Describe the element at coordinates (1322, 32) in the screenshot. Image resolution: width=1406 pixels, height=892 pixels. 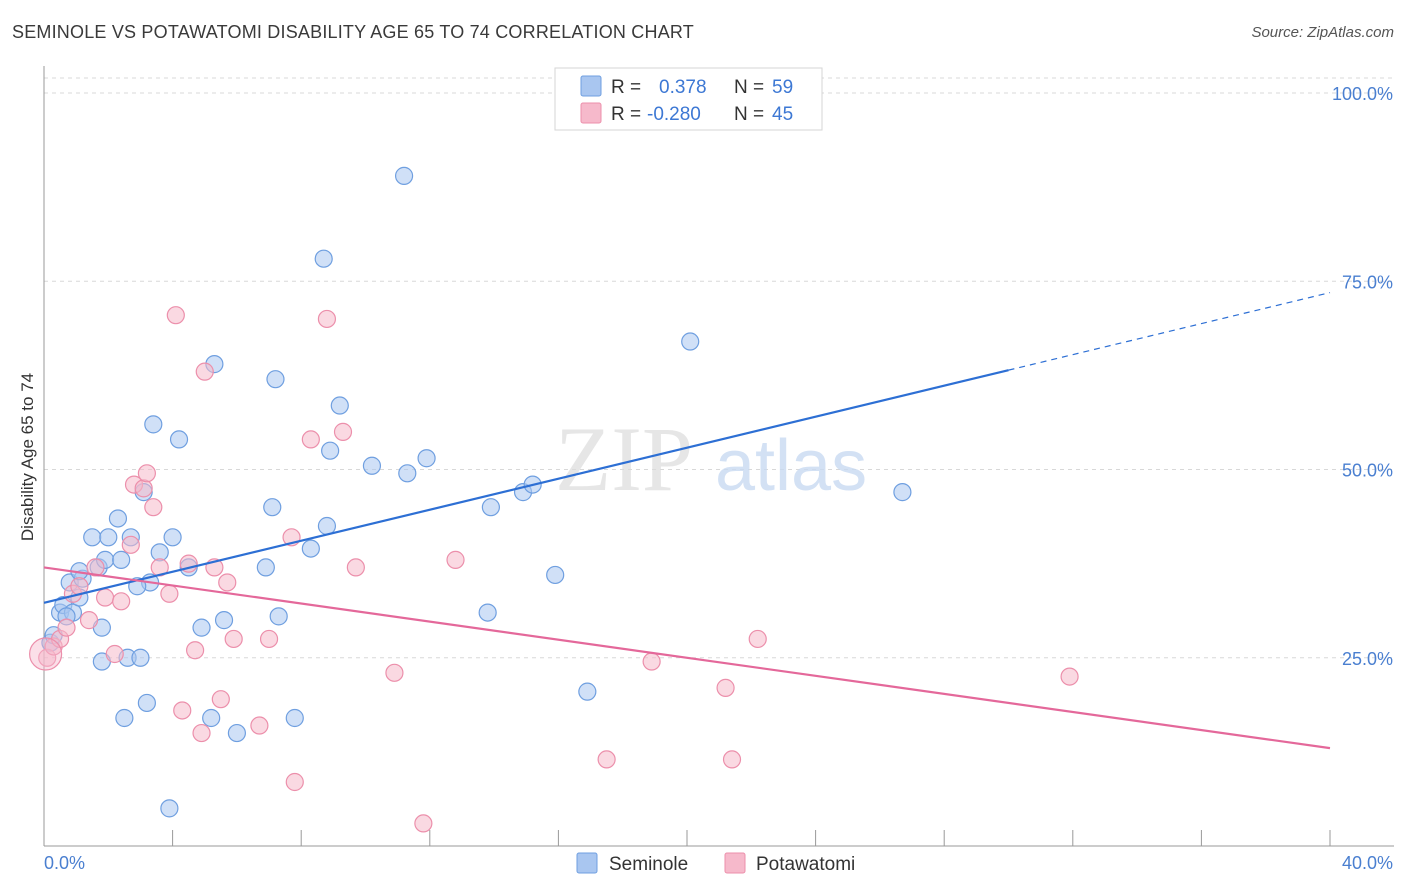
I see `source-credit: Source: ZipAtlas.com` at that location.